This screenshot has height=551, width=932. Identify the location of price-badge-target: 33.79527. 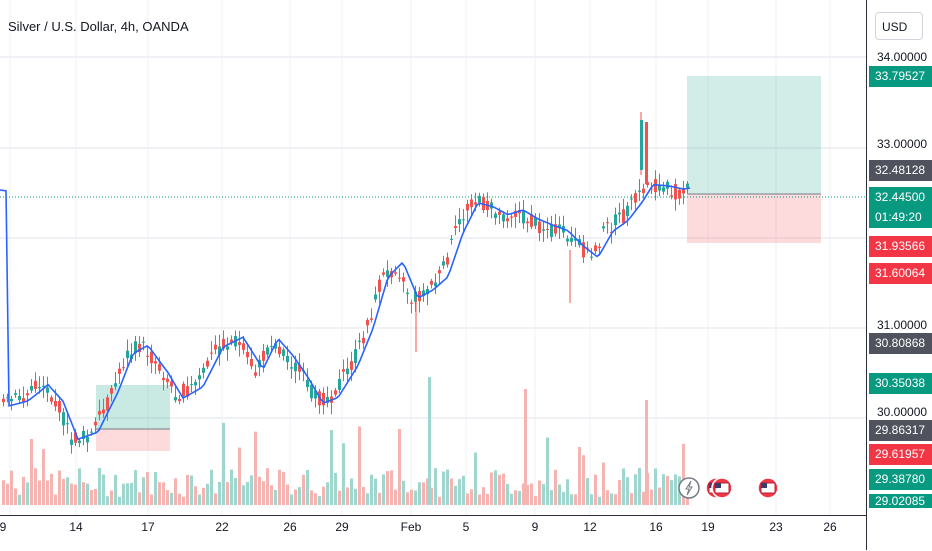
(900, 76).